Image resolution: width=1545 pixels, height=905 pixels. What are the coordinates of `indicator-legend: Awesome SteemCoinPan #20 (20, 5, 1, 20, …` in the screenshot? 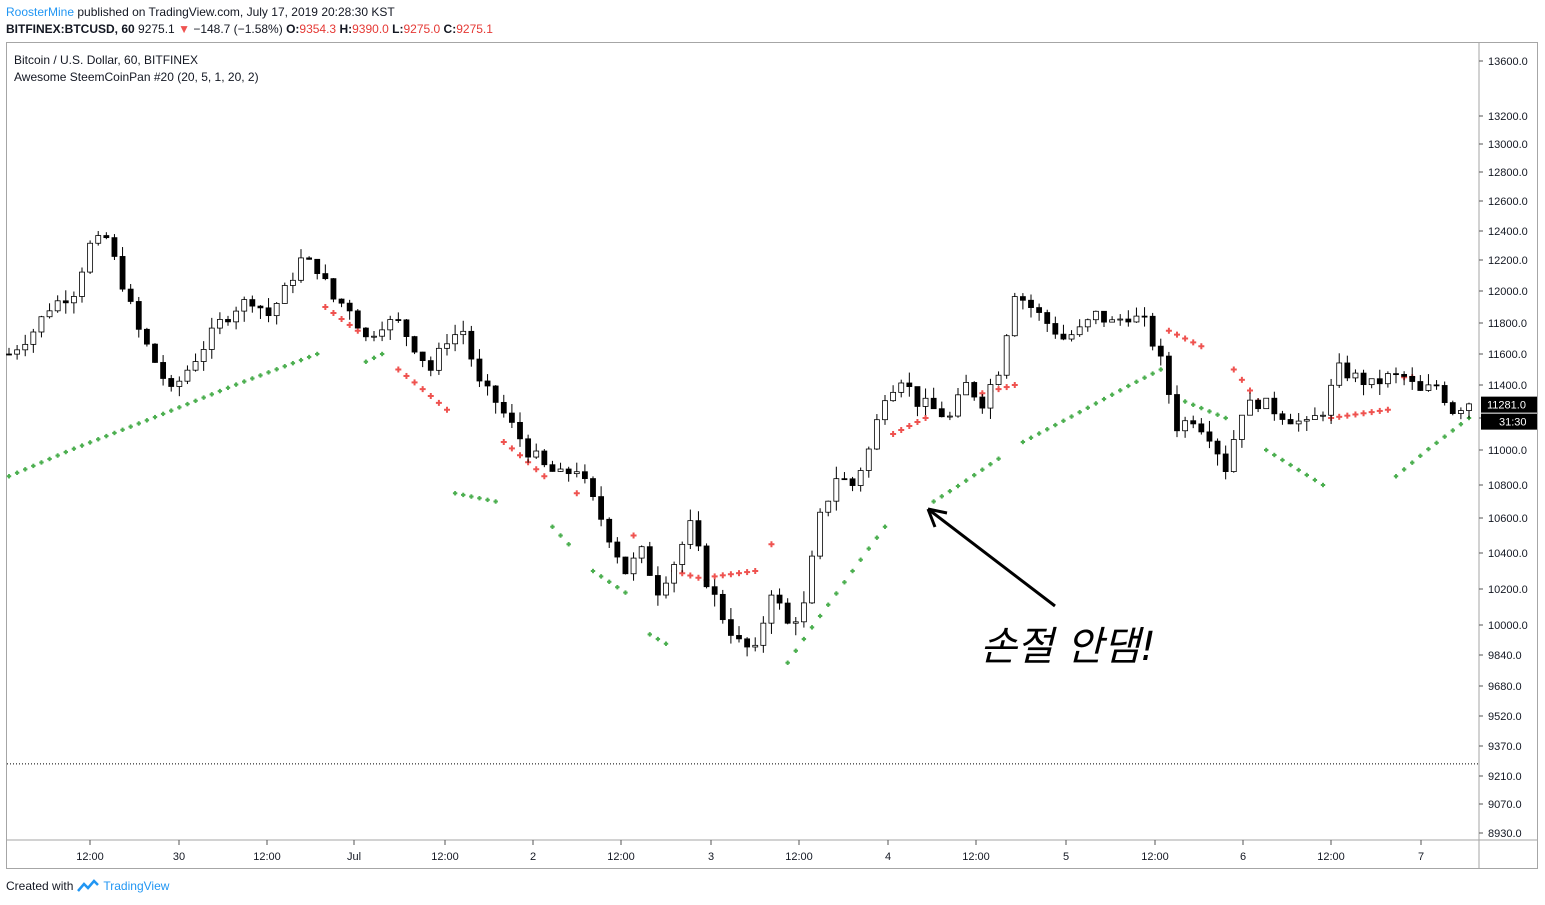 It's located at (136, 77).